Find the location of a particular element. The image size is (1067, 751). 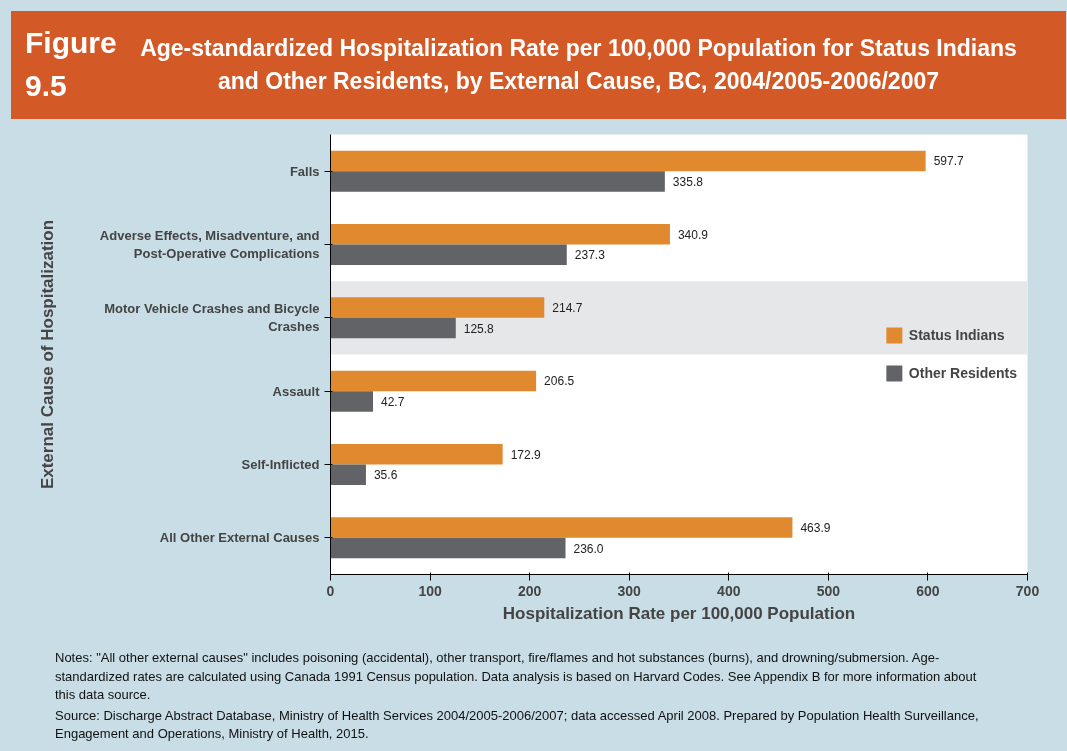

text: Figure 9.5 is located at coordinates (71, 64).